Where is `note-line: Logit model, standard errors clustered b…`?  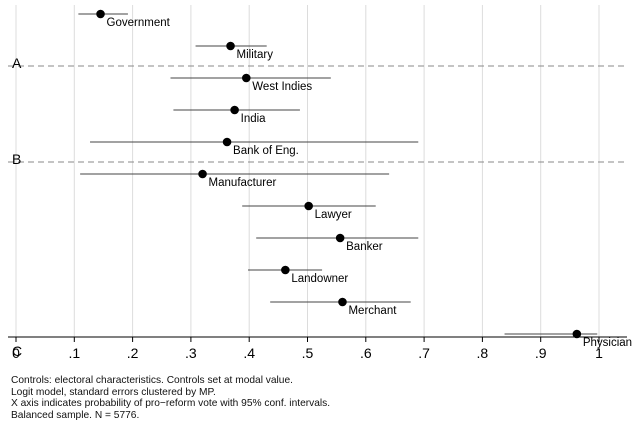 note-line: Logit model, standard errors clustered b… is located at coordinates (113, 392).